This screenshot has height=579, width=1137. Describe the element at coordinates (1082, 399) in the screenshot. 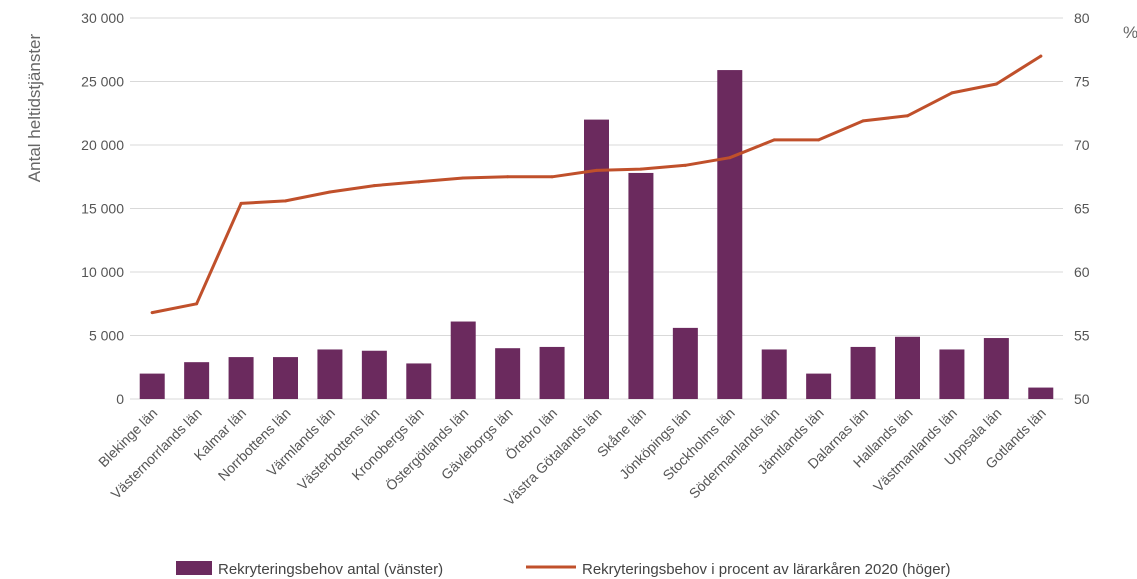

I see `right-tick-label: 50` at that location.